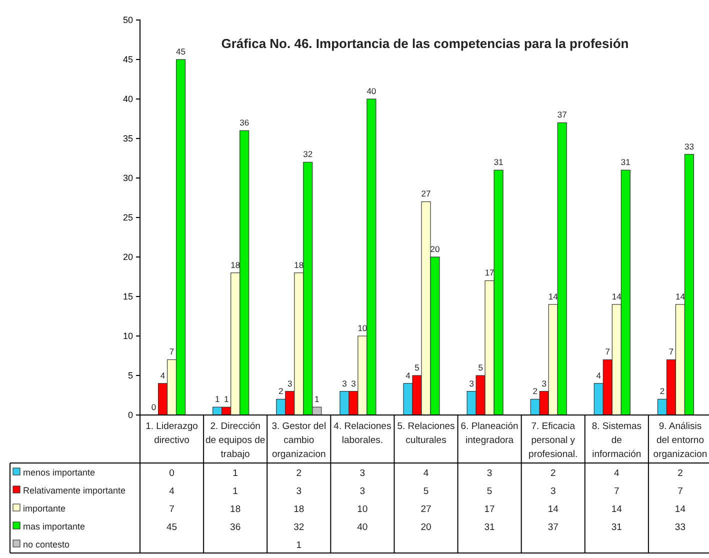 This screenshot has width=709, height=558. Describe the element at coordinates (127, 177) in the screenshot. I see `y-tick-label: 30` at that location.